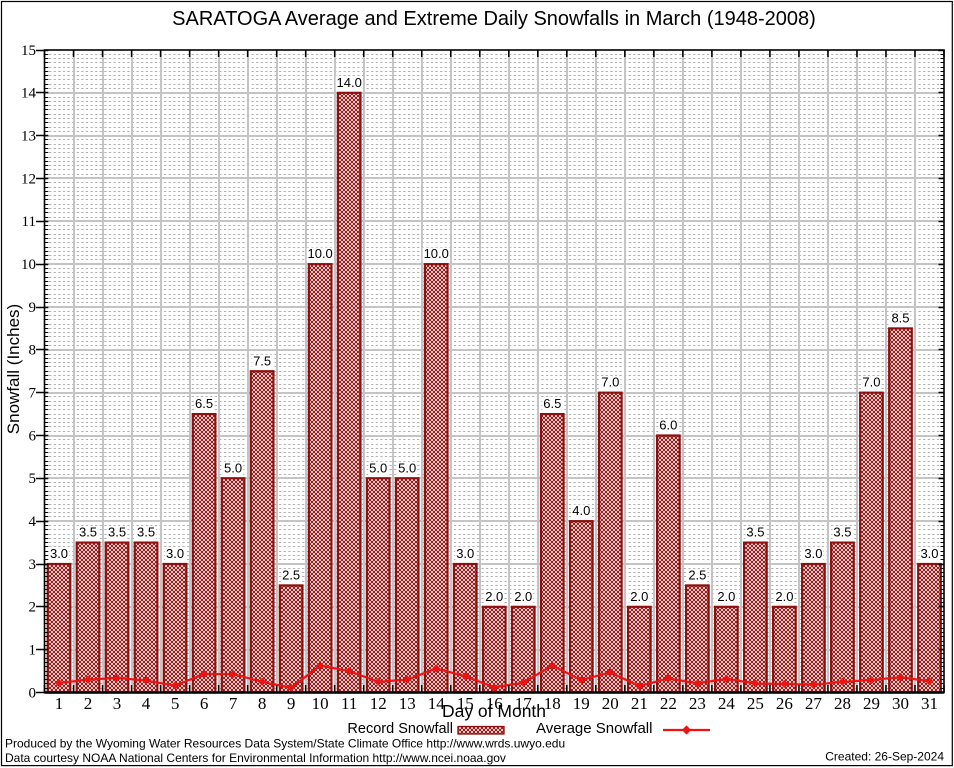  What do you see at coordinates (581, 703) in the screenshot?
I see `svg-text: 19` at bounding box center [581, 703].